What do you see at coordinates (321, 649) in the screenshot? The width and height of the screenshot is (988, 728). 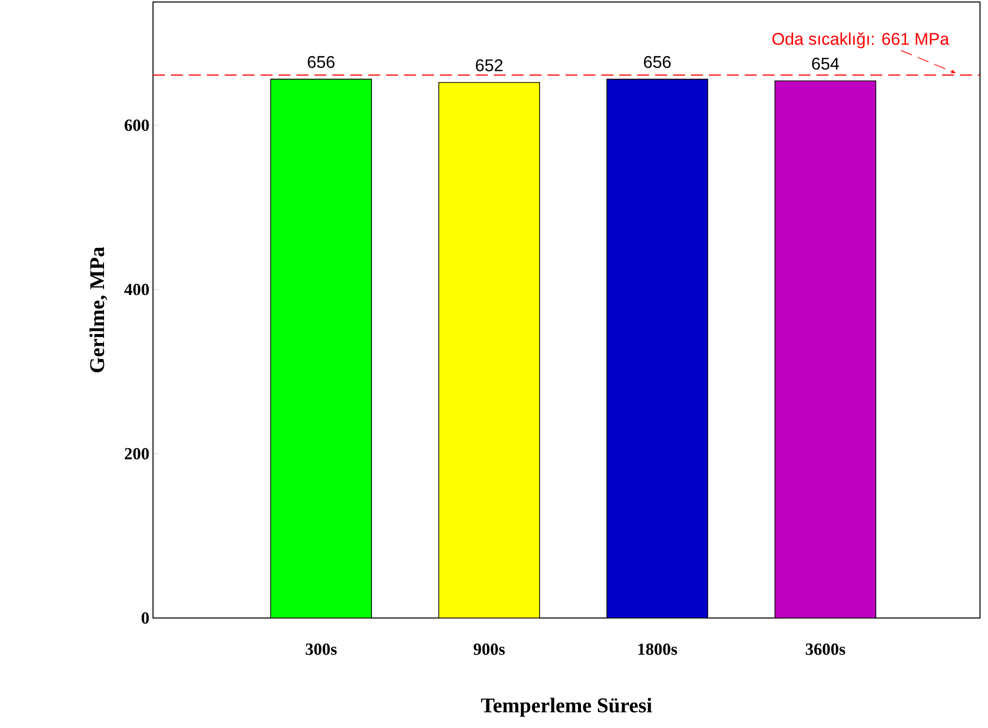 I see `x-tick-label: 300s` at bounding box center [321, 649].